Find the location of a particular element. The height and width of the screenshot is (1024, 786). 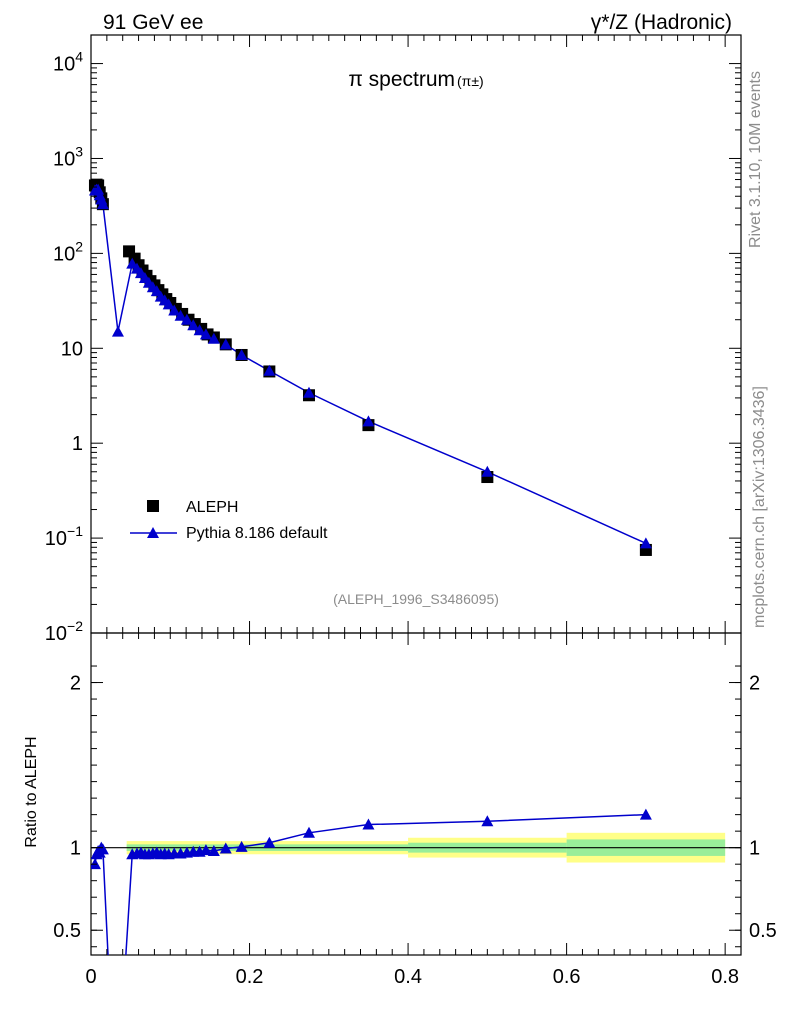

top-y-tick-exponent: −2 is located at coordinates (75, 626).